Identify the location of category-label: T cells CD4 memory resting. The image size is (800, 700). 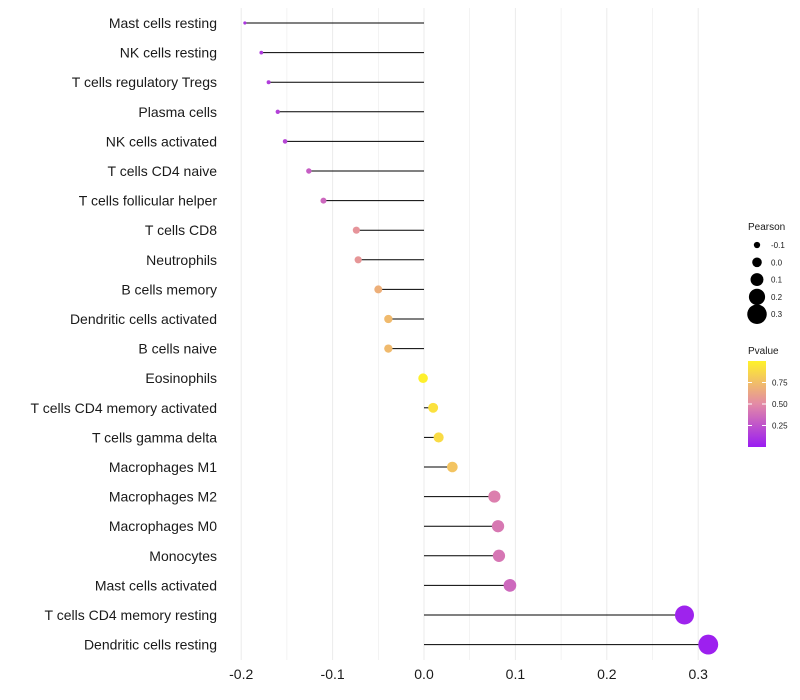
(131, 615).